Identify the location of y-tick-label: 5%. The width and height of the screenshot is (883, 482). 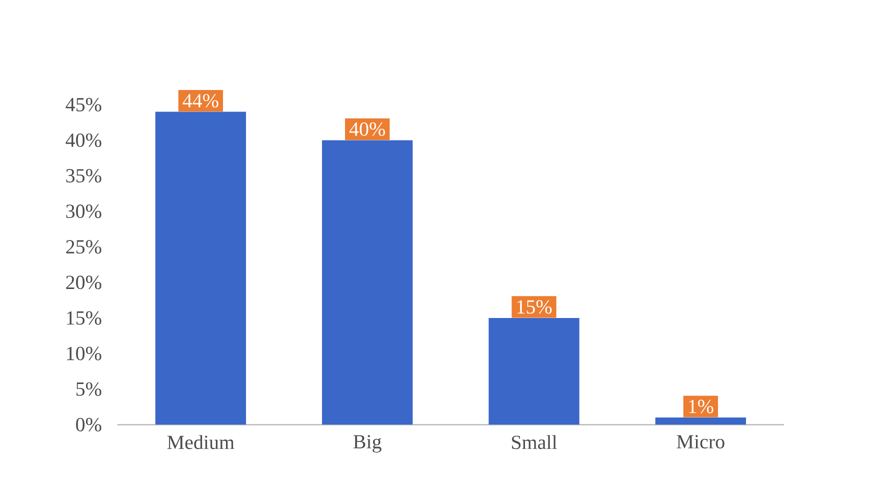
(89, 389).